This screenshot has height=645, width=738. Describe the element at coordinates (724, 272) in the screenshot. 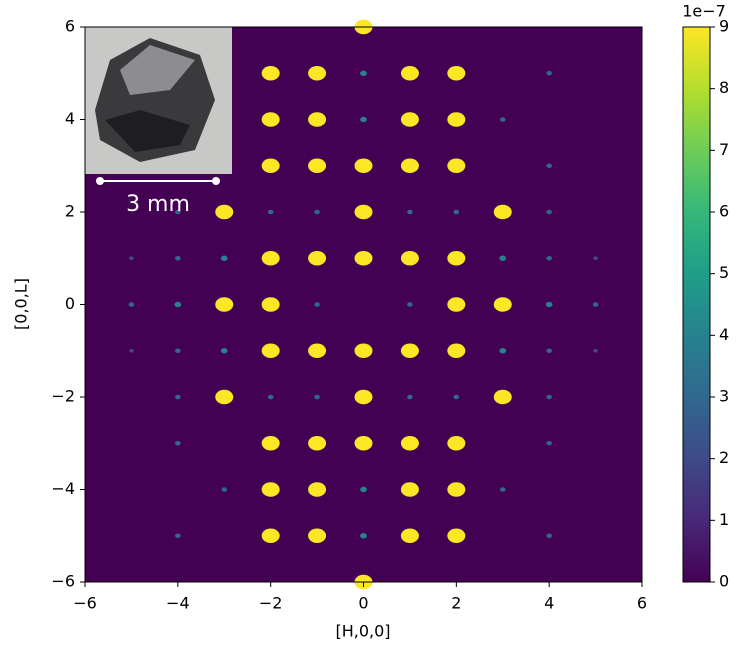

I see `colorbar-tick-label: 5` at that location.